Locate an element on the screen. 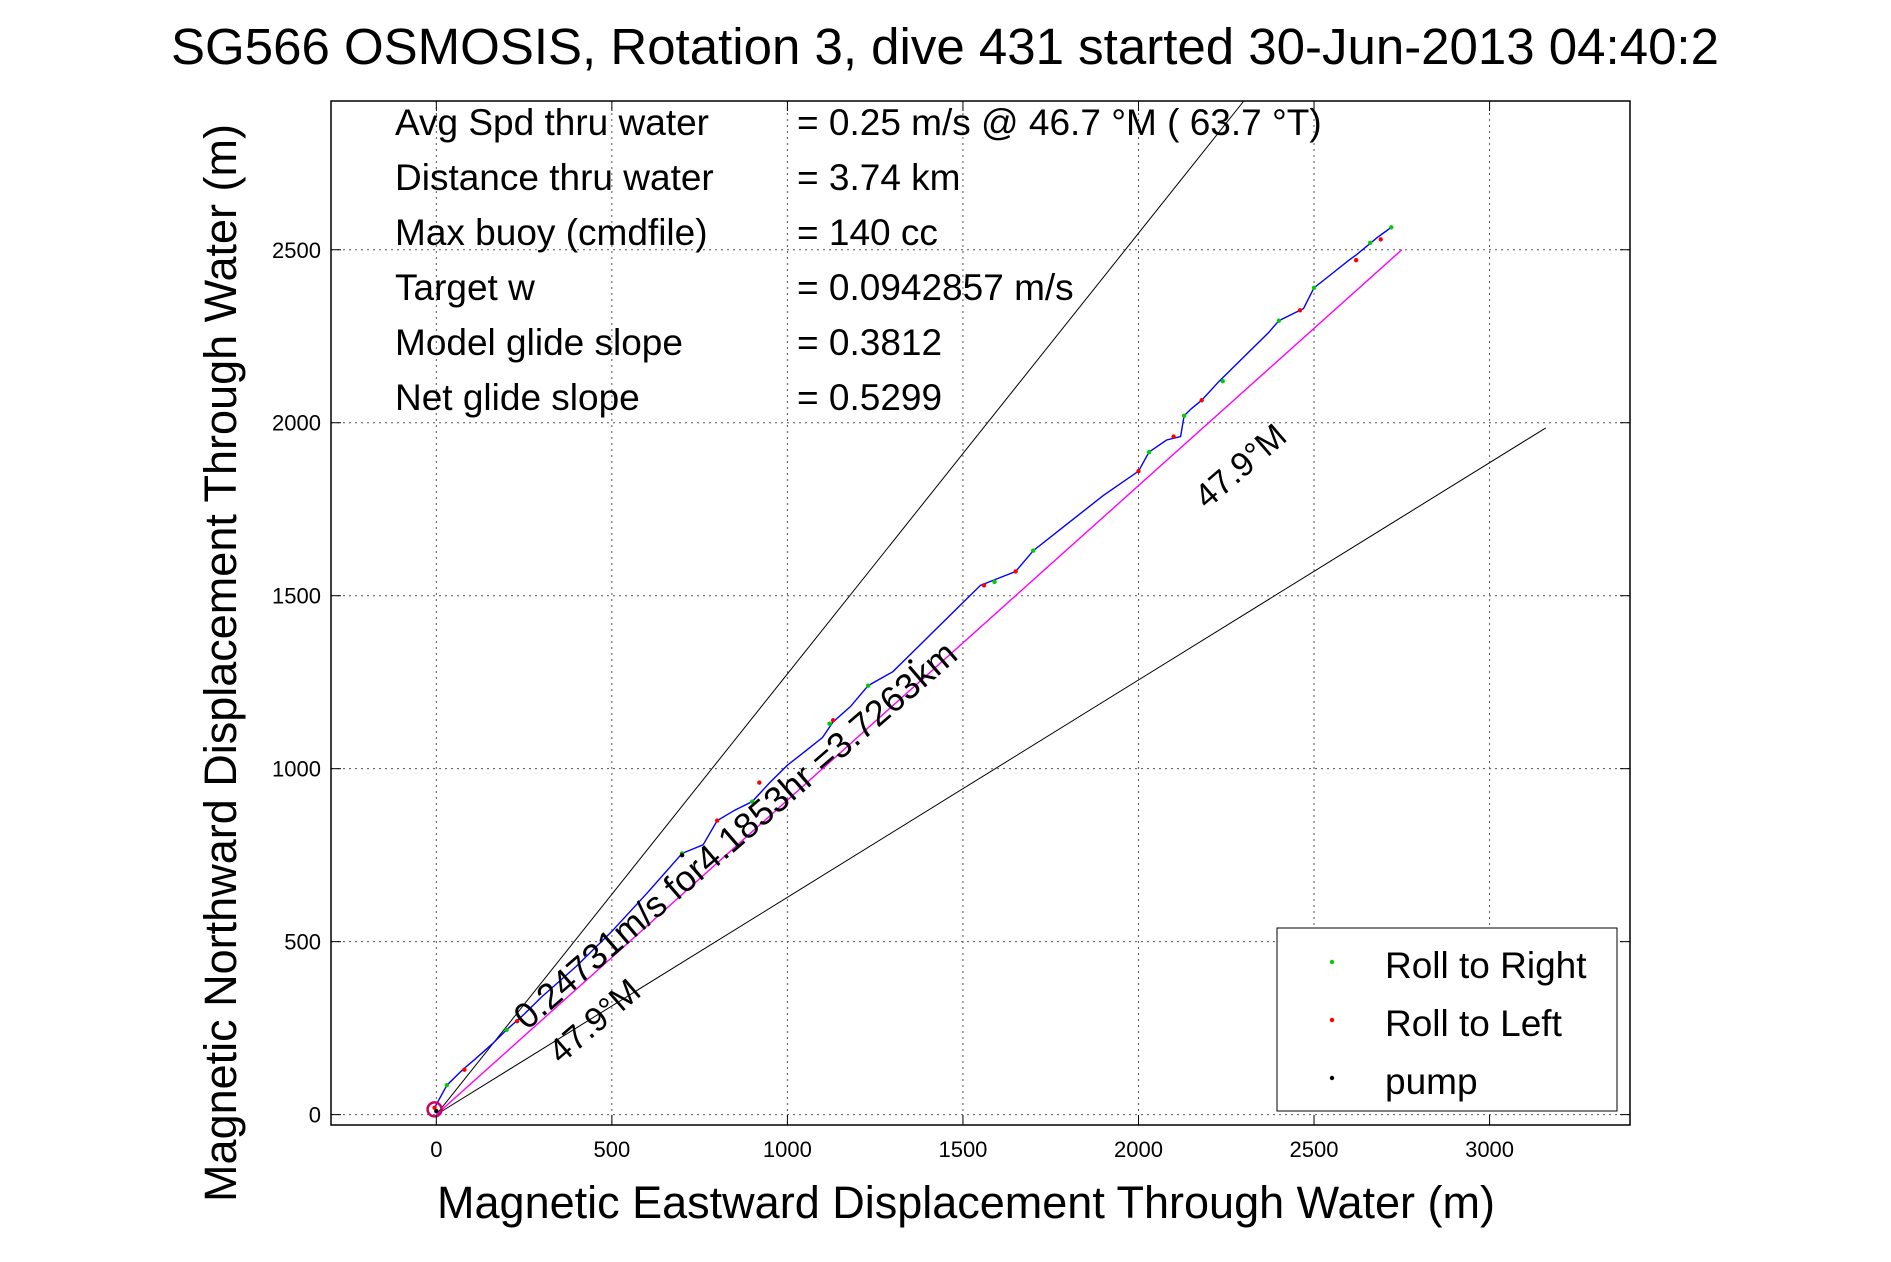 Image resolution: width=1891 pixels, height=1262 pixels. y-tick-label: 1000 is located at coordinates (296, 769).